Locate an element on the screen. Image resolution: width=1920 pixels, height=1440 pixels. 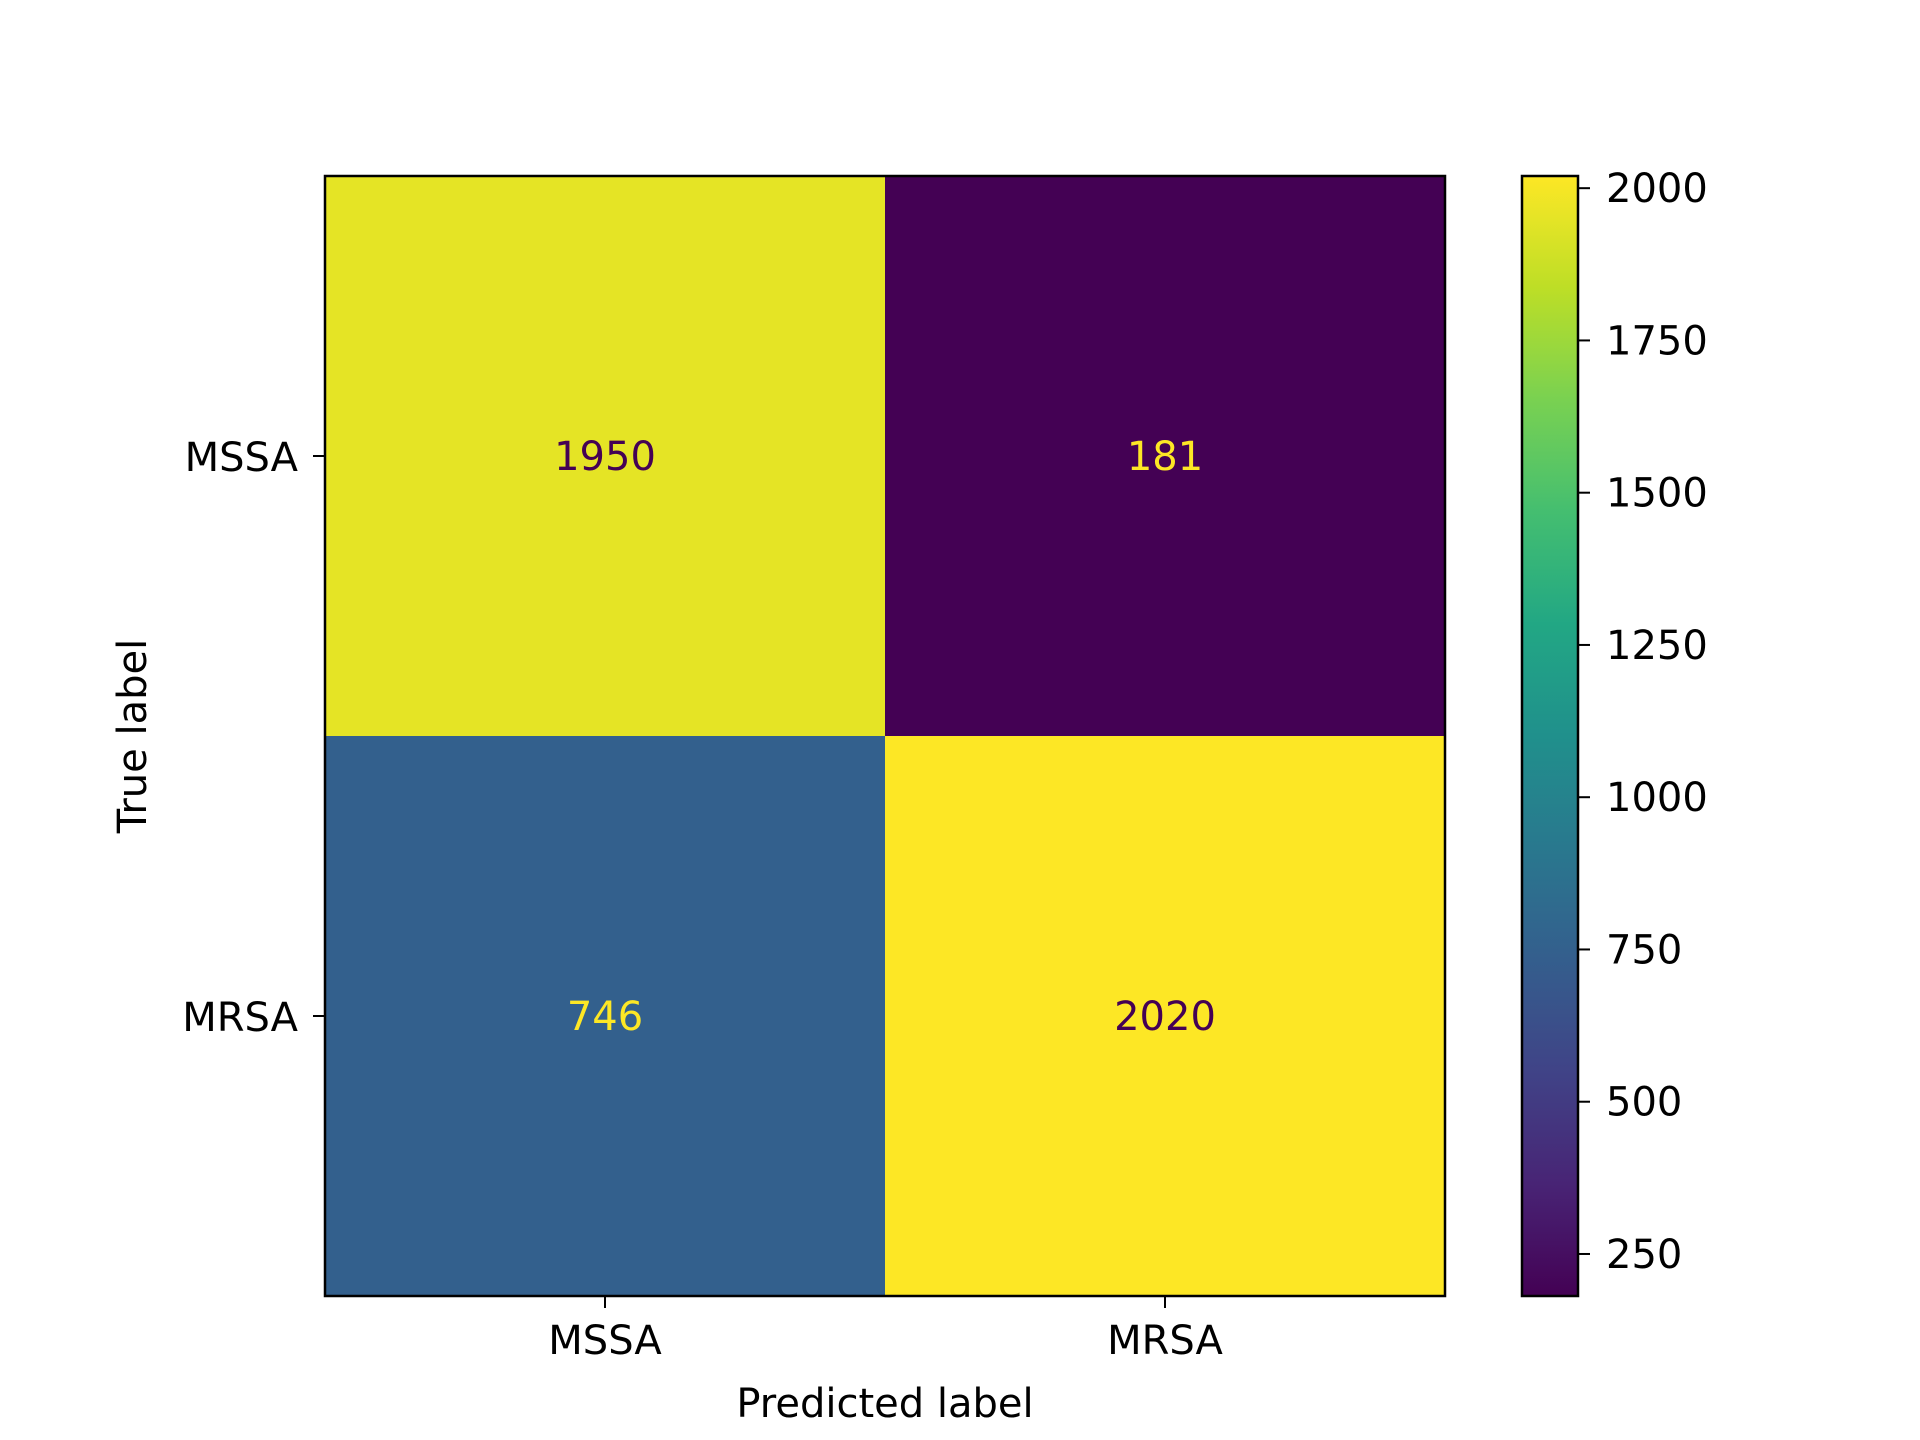
colorbar-tick-label: 1500 is located at coordinates (1657, 494).